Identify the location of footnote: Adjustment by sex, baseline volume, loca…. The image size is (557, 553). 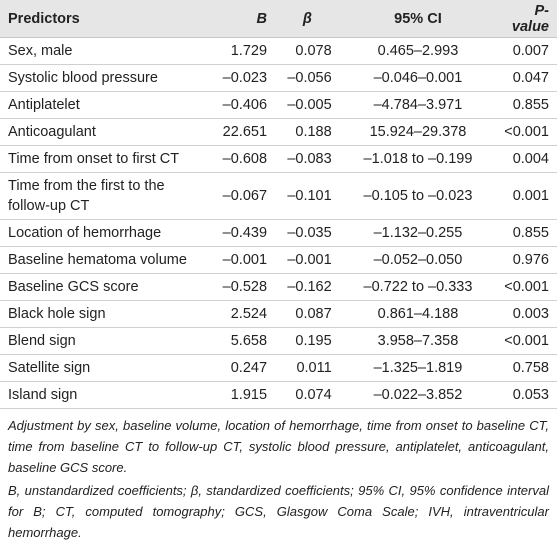
(278, 446).